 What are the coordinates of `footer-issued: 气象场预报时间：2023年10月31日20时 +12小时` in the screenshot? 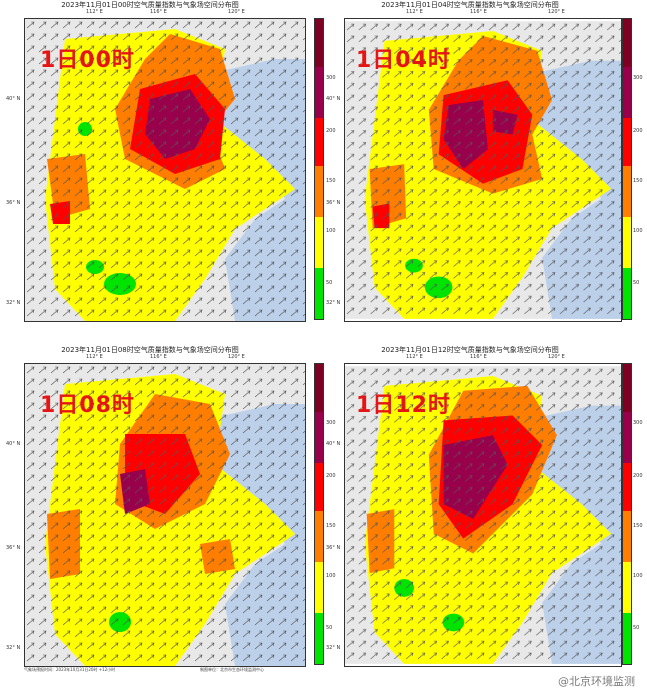 It's located at (70, 669).